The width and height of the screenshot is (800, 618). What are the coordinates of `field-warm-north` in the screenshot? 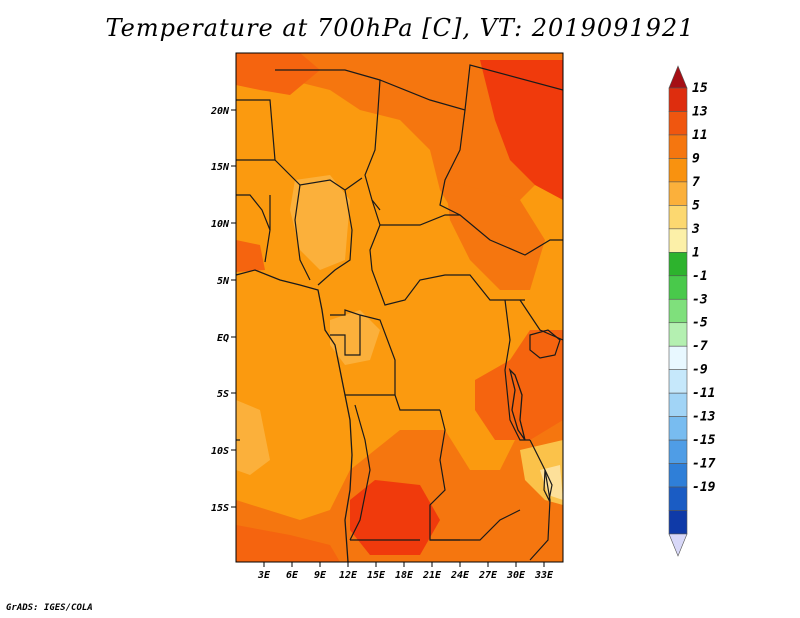 It's located at (399, 136).